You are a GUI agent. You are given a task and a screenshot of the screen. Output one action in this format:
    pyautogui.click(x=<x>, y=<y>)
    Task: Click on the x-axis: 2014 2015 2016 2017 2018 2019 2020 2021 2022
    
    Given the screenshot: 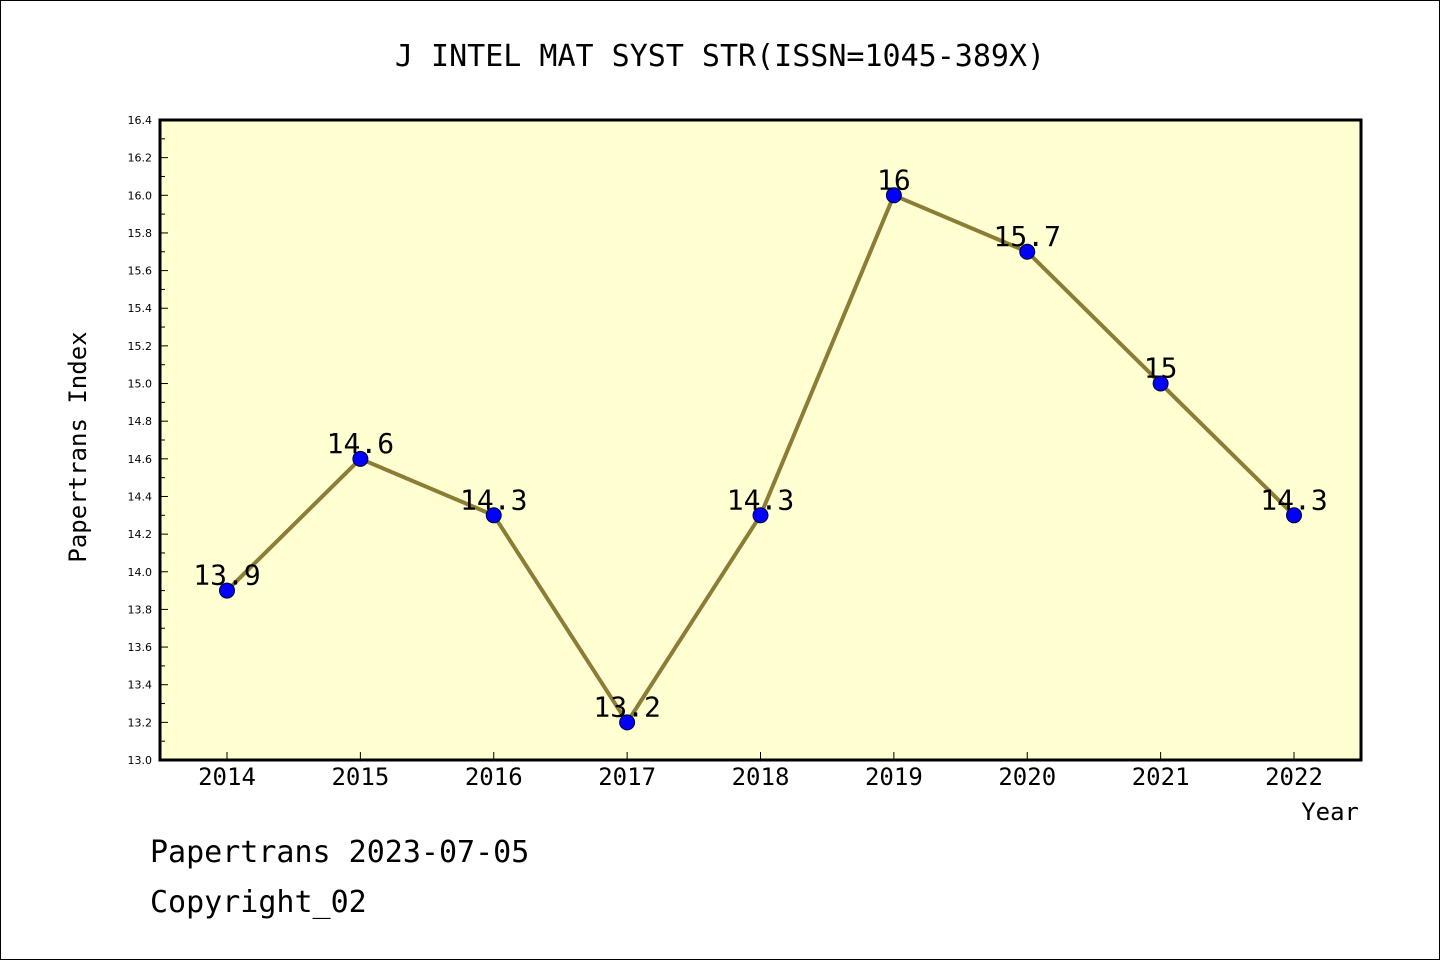 What is the action you would take?
    pyautogui.click(x=760, y=771)
    